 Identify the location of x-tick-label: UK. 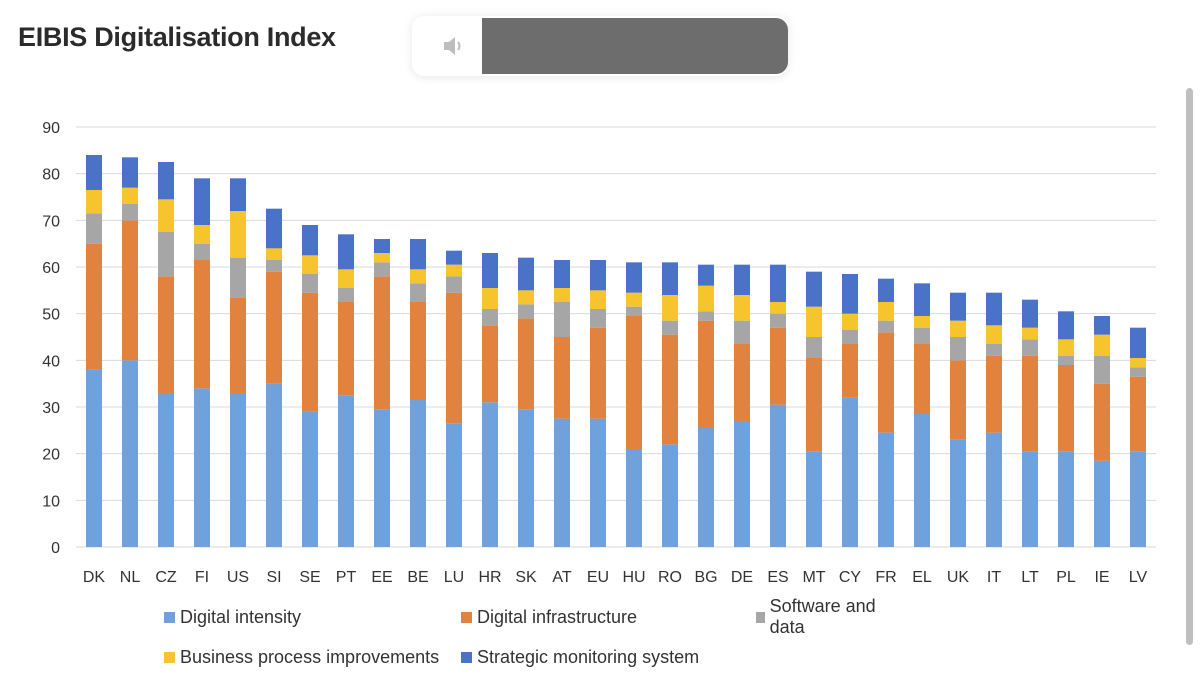
(958, 577).